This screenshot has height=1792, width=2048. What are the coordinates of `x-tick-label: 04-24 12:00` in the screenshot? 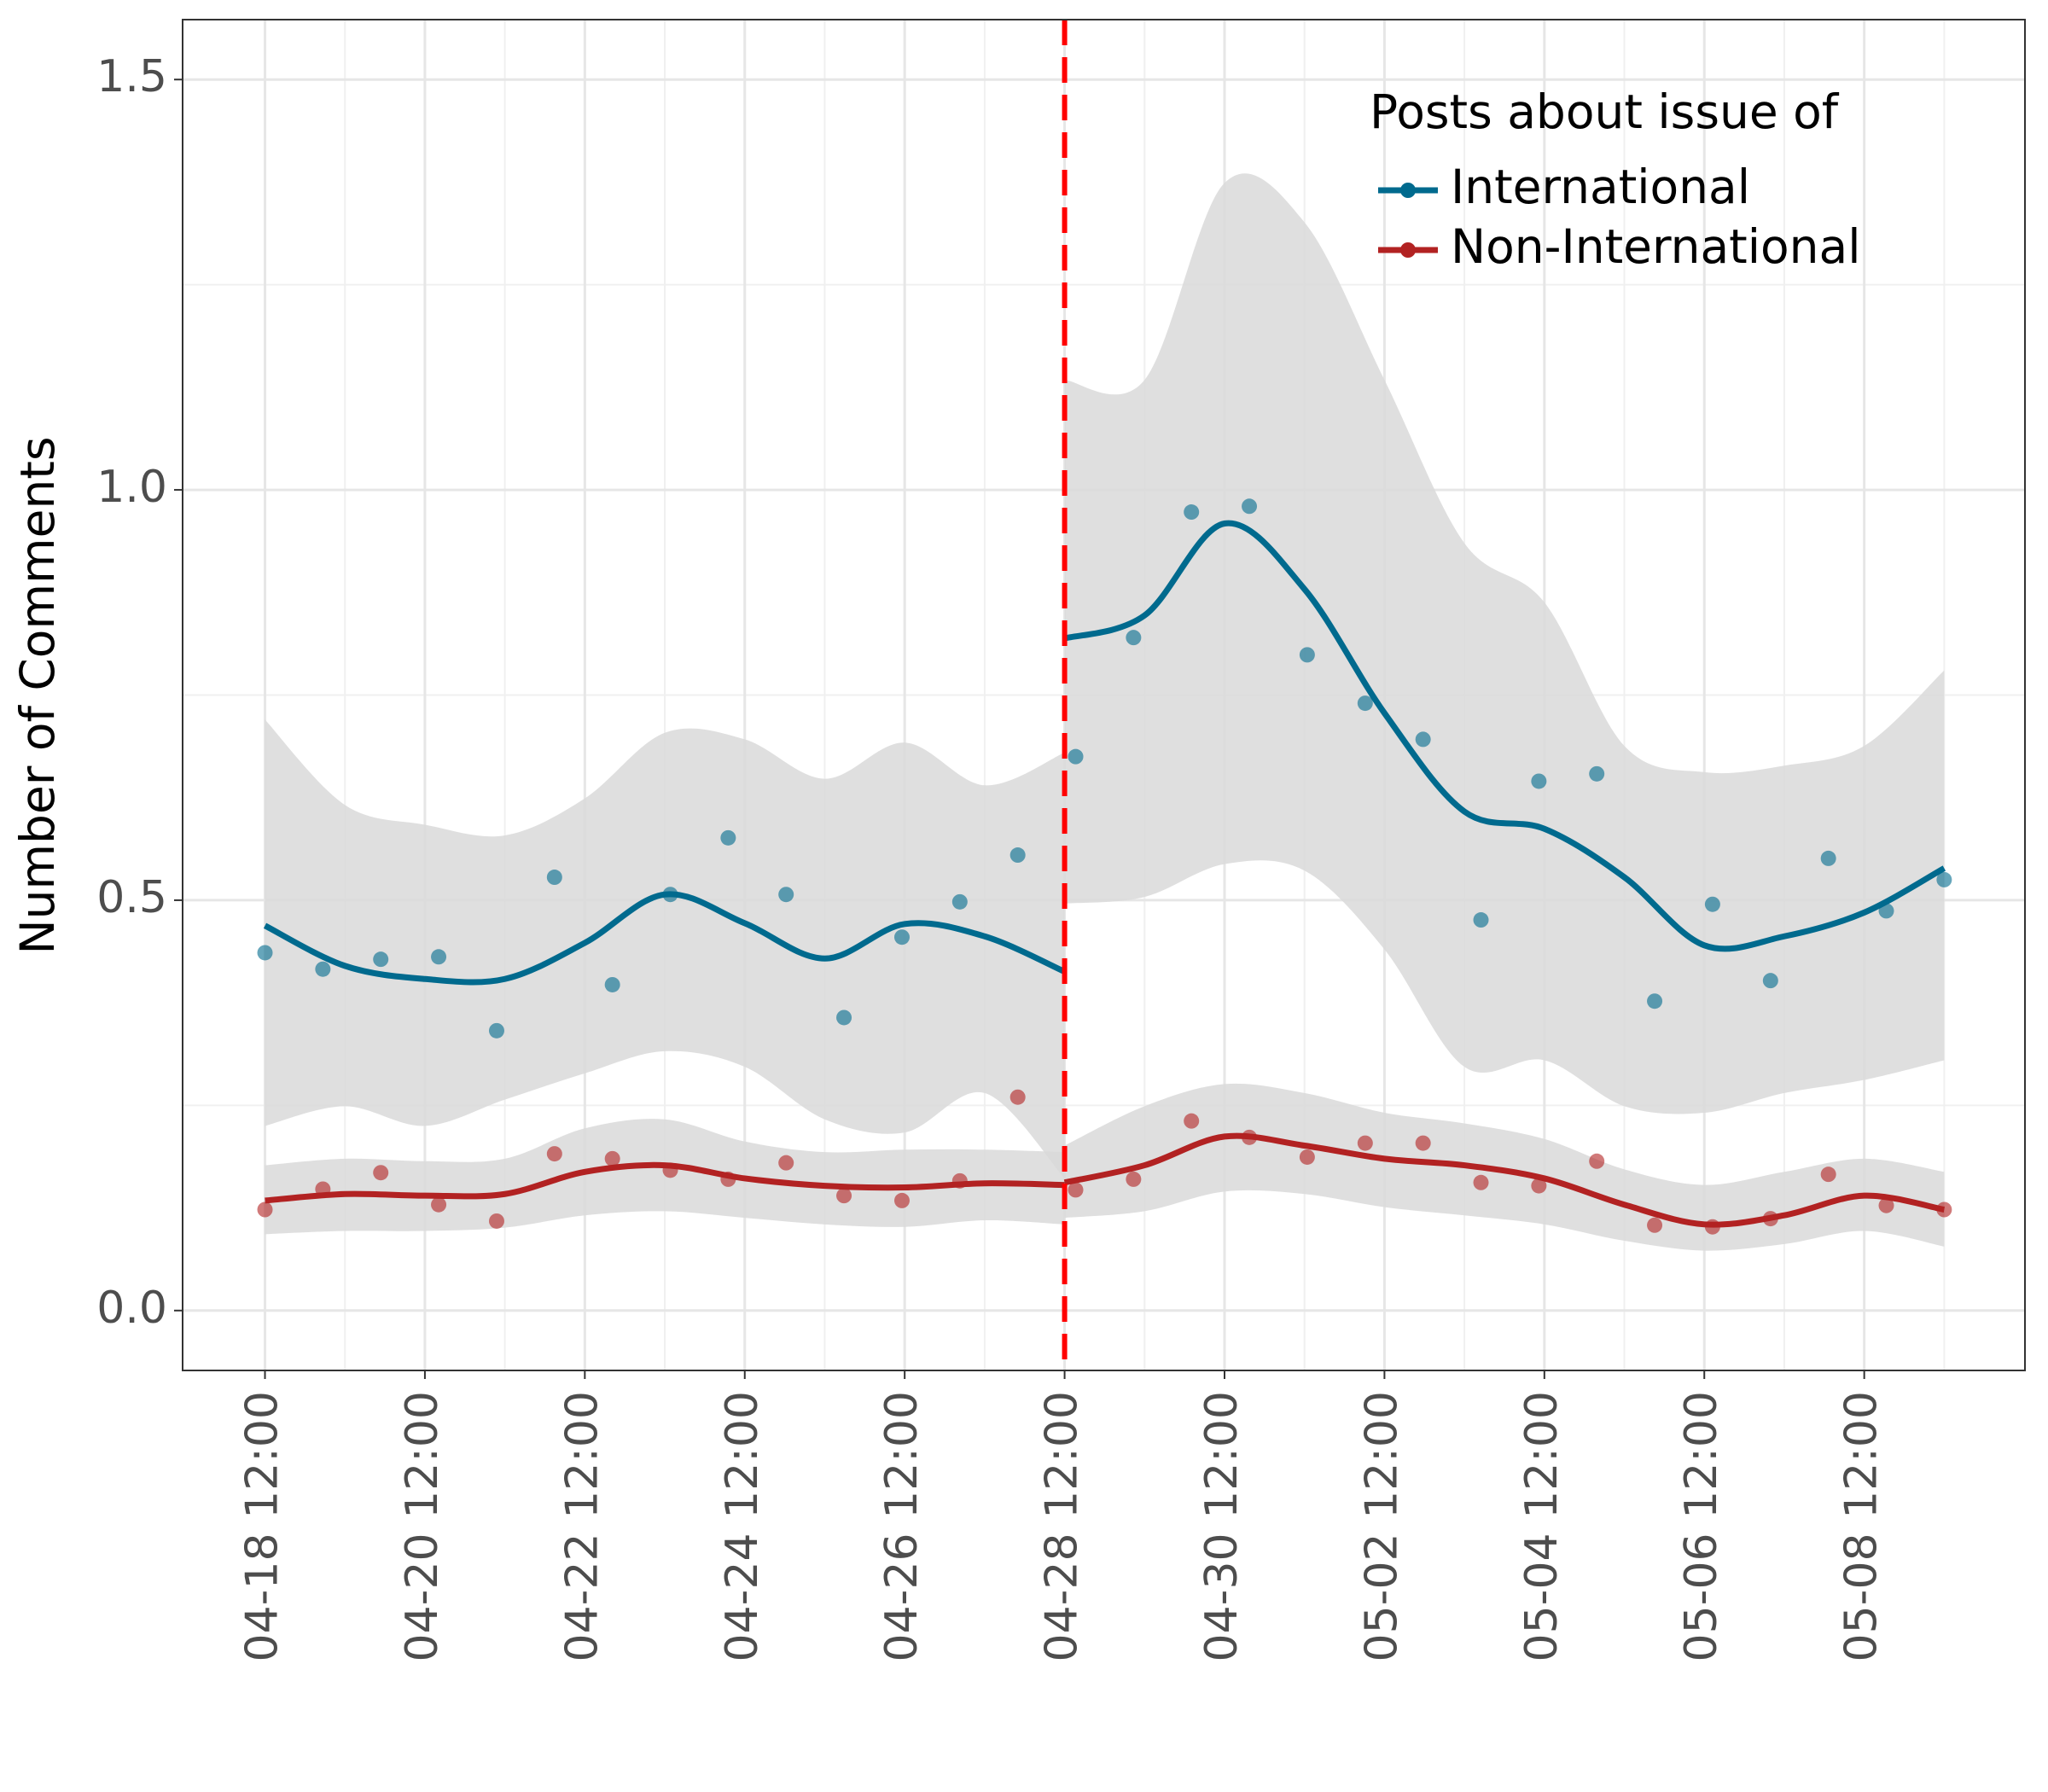 It's located at (742, 1526).